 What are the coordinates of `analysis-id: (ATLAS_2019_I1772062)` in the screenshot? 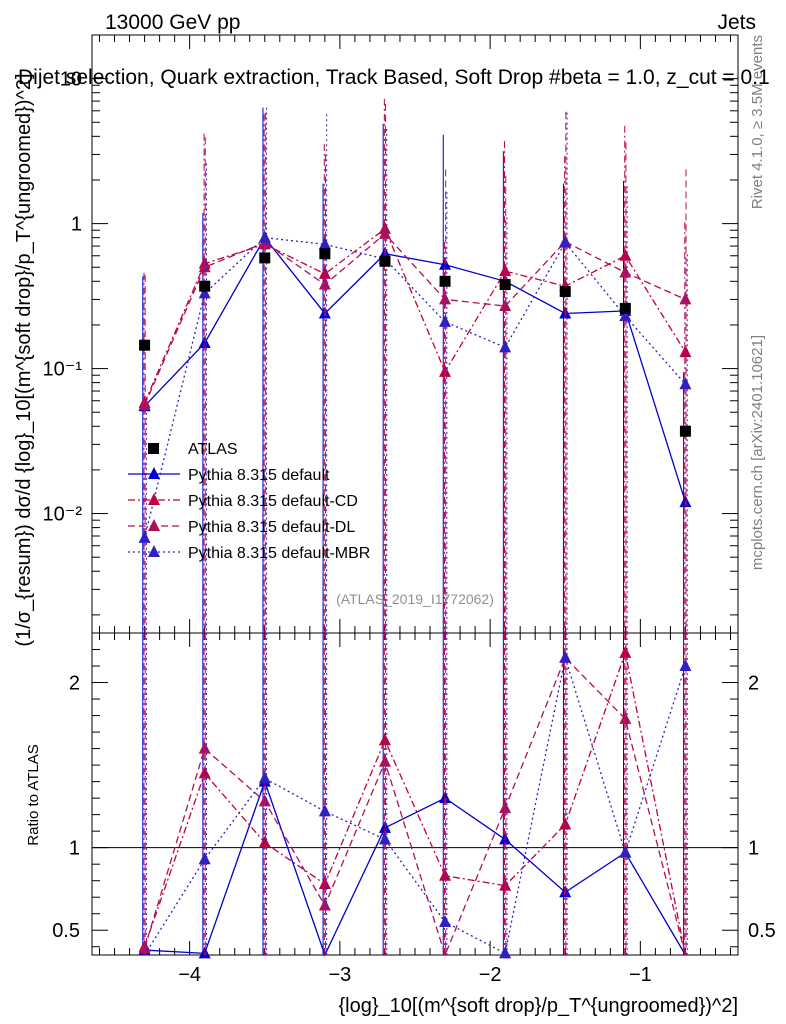 It's located at (415, 599).